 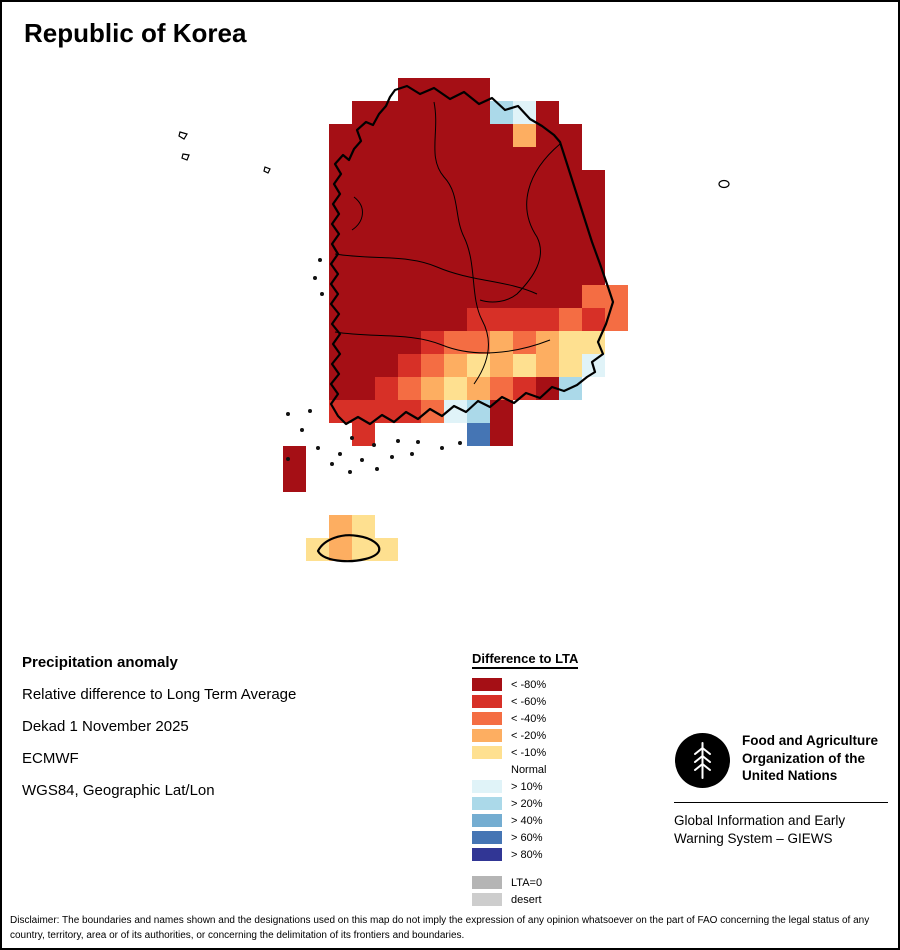 What do you see at coordinates (525, 820) in the screenshot?
I see `legend-item: > 40%` at bounding box center [525, 820].